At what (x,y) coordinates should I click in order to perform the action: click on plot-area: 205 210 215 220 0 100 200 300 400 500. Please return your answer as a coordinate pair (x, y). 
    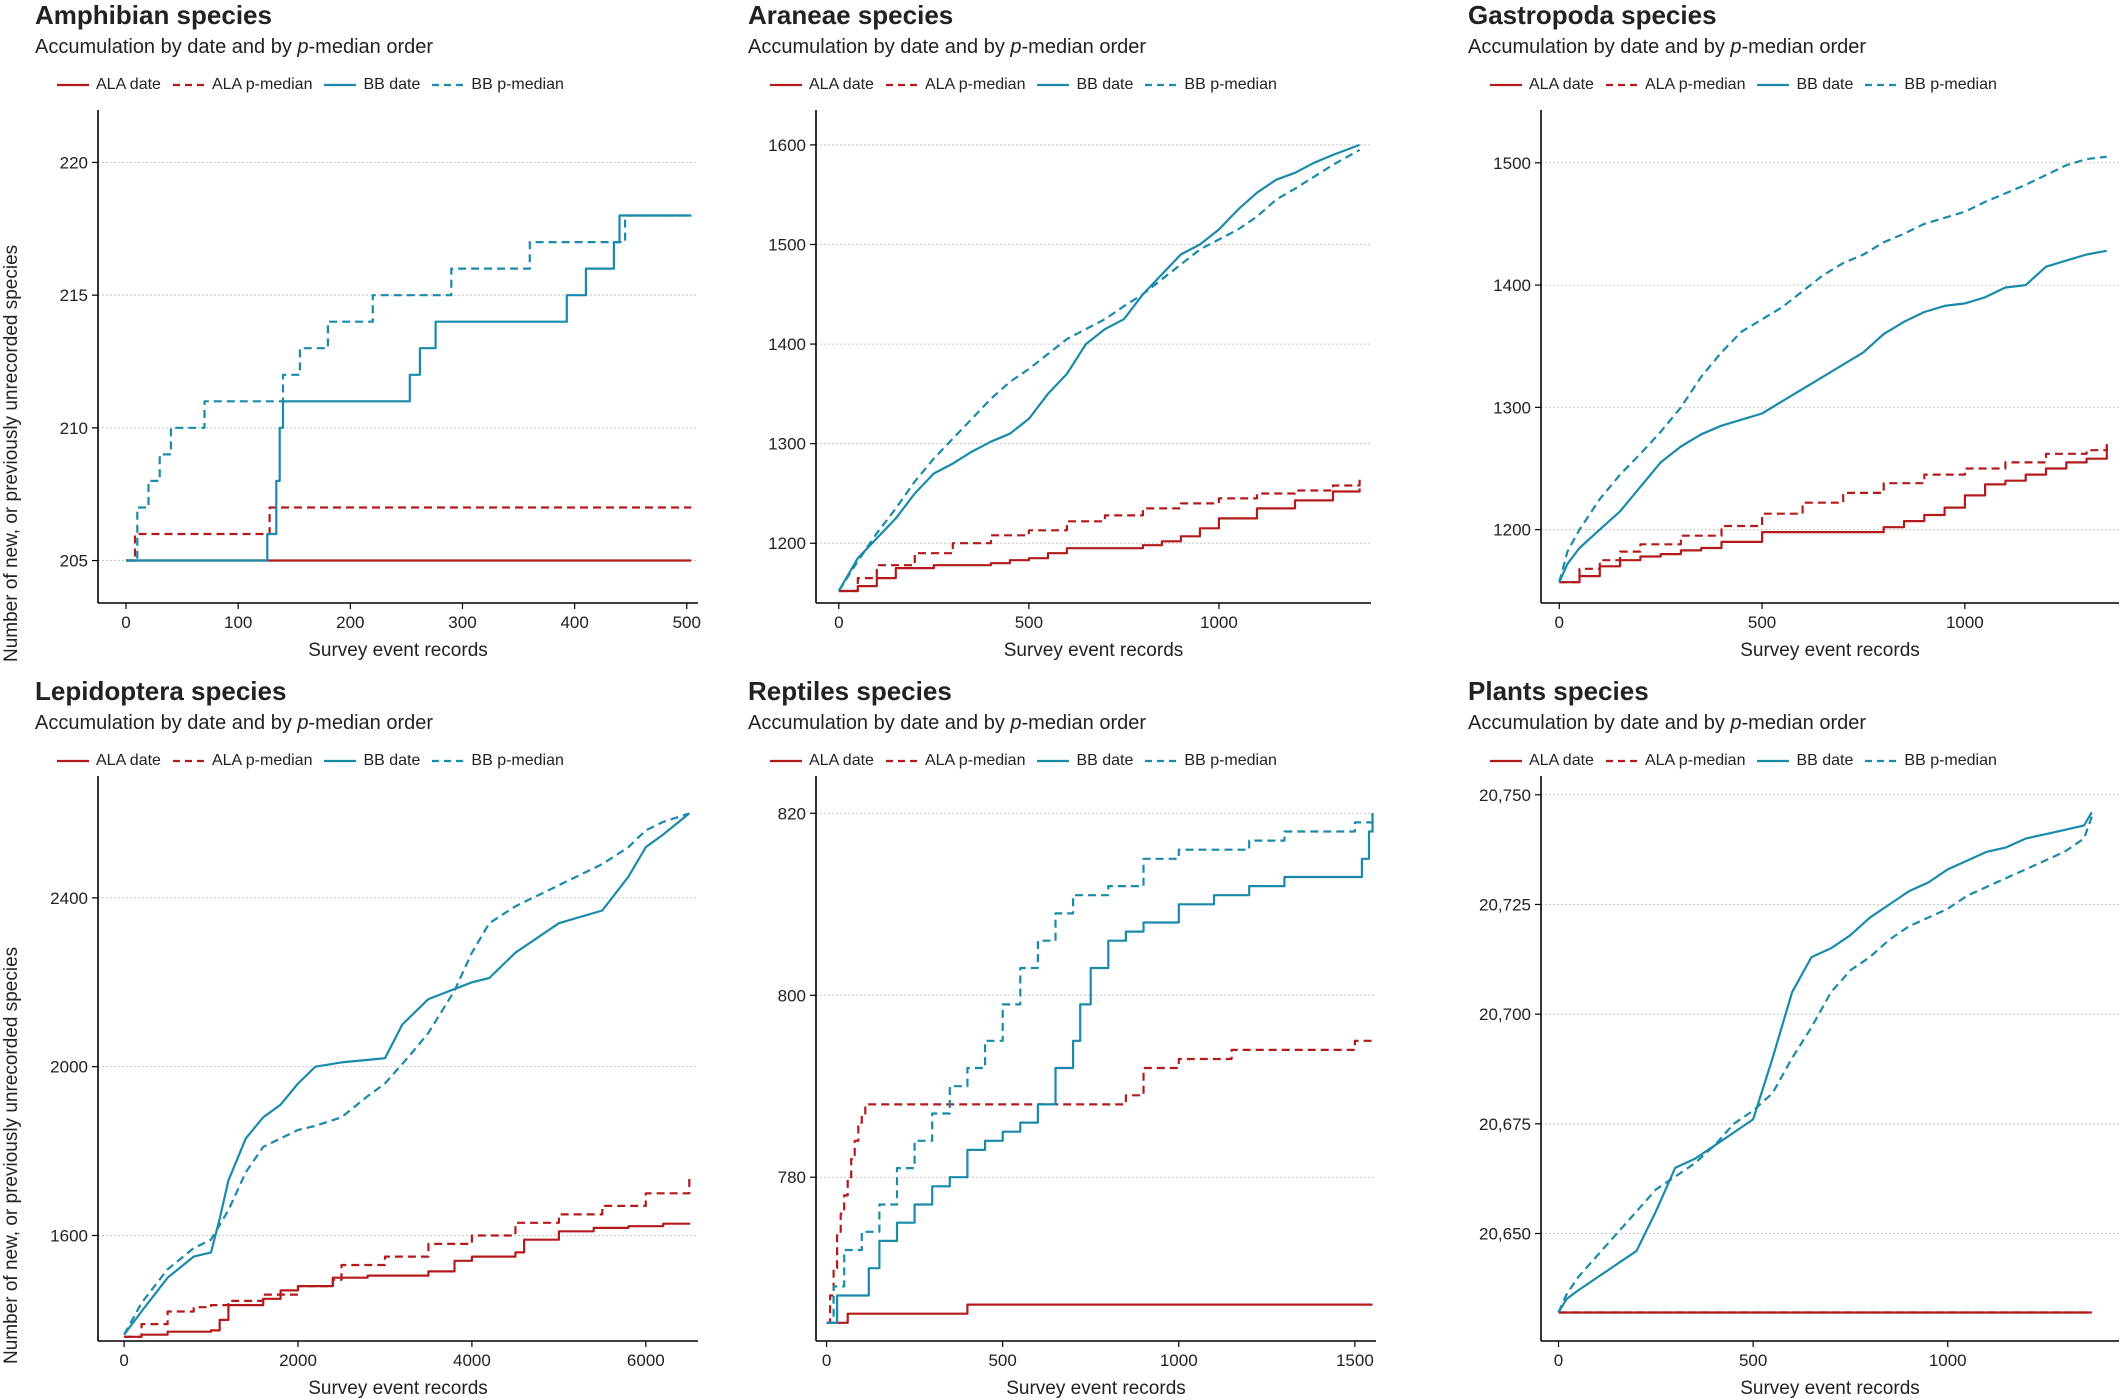
    Looking at the image, I should click on (380, 371).